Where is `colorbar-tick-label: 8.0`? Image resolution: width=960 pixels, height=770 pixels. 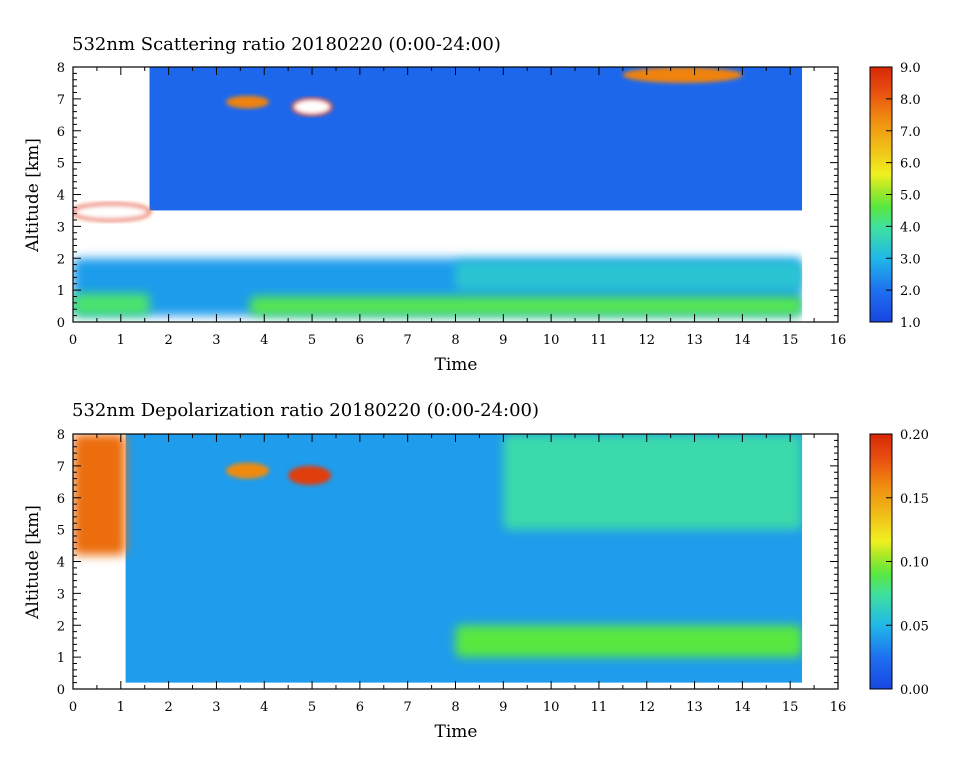 colorbar-tick-label: 8.0 is located at coordinates (910, 100).